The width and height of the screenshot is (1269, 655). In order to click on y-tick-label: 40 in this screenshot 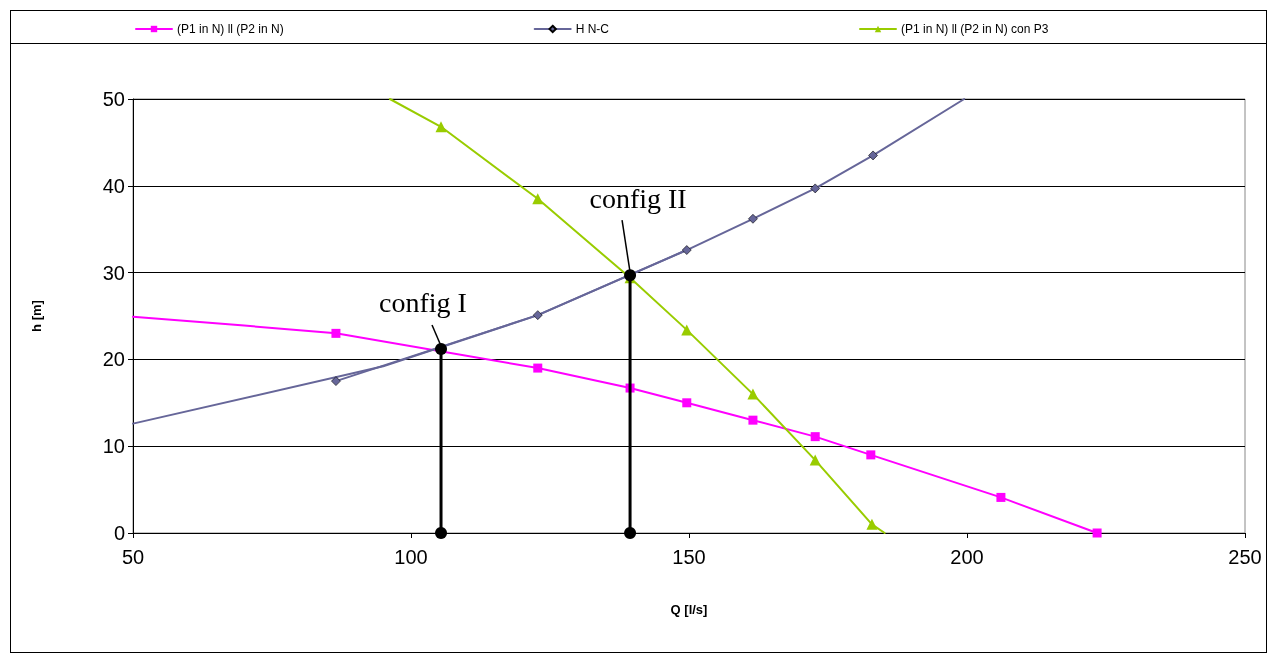, I will do `click(113, 185)`.